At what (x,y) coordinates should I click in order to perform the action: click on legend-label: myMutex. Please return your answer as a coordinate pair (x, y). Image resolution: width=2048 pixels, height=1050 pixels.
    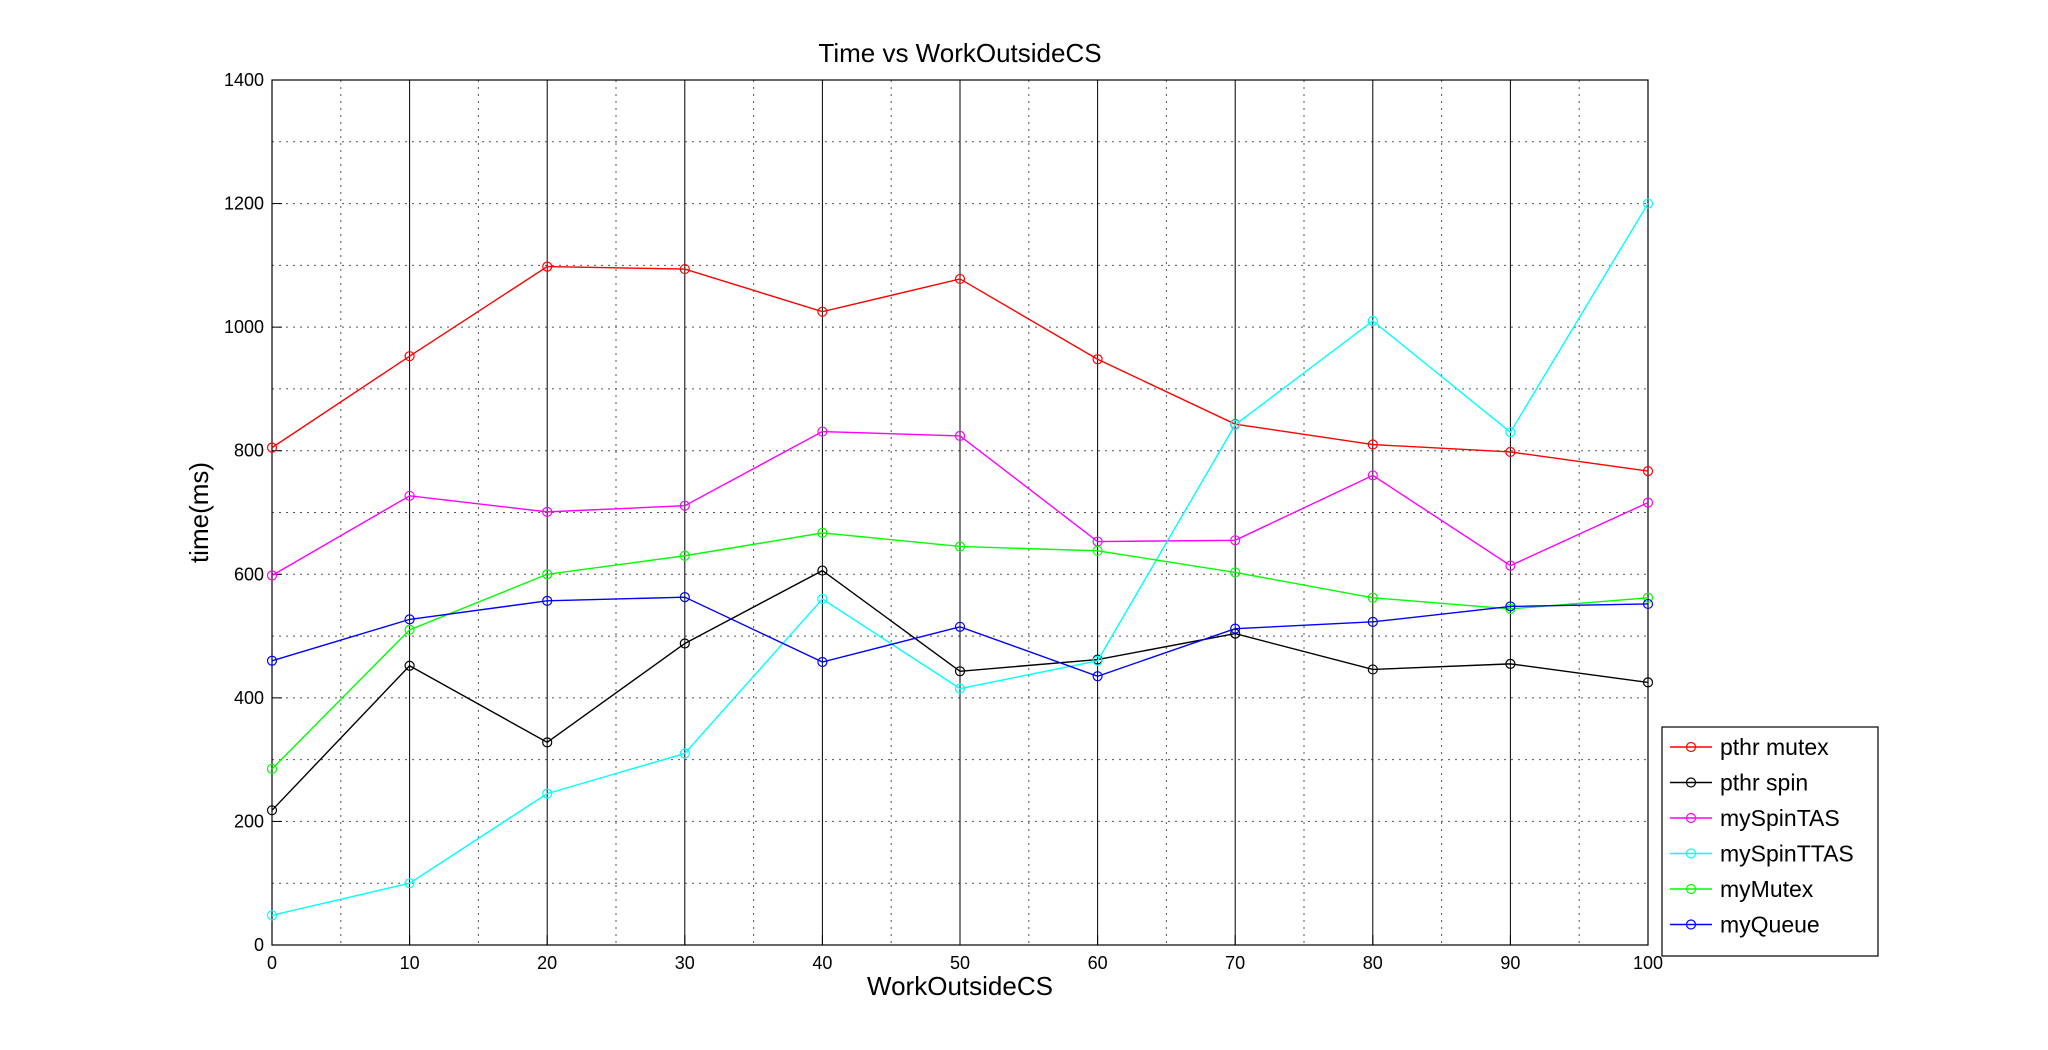
    Looking at the image, I should click on (1767, 889).